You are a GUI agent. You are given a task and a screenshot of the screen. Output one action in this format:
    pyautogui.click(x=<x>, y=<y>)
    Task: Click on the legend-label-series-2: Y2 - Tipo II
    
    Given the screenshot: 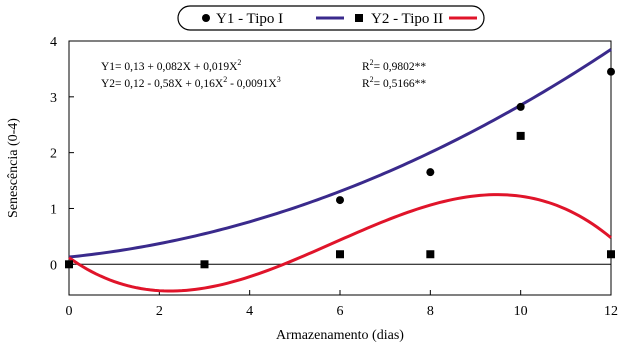 What is the action you would take?
    pyautogui.click(x=407, y=19)
    